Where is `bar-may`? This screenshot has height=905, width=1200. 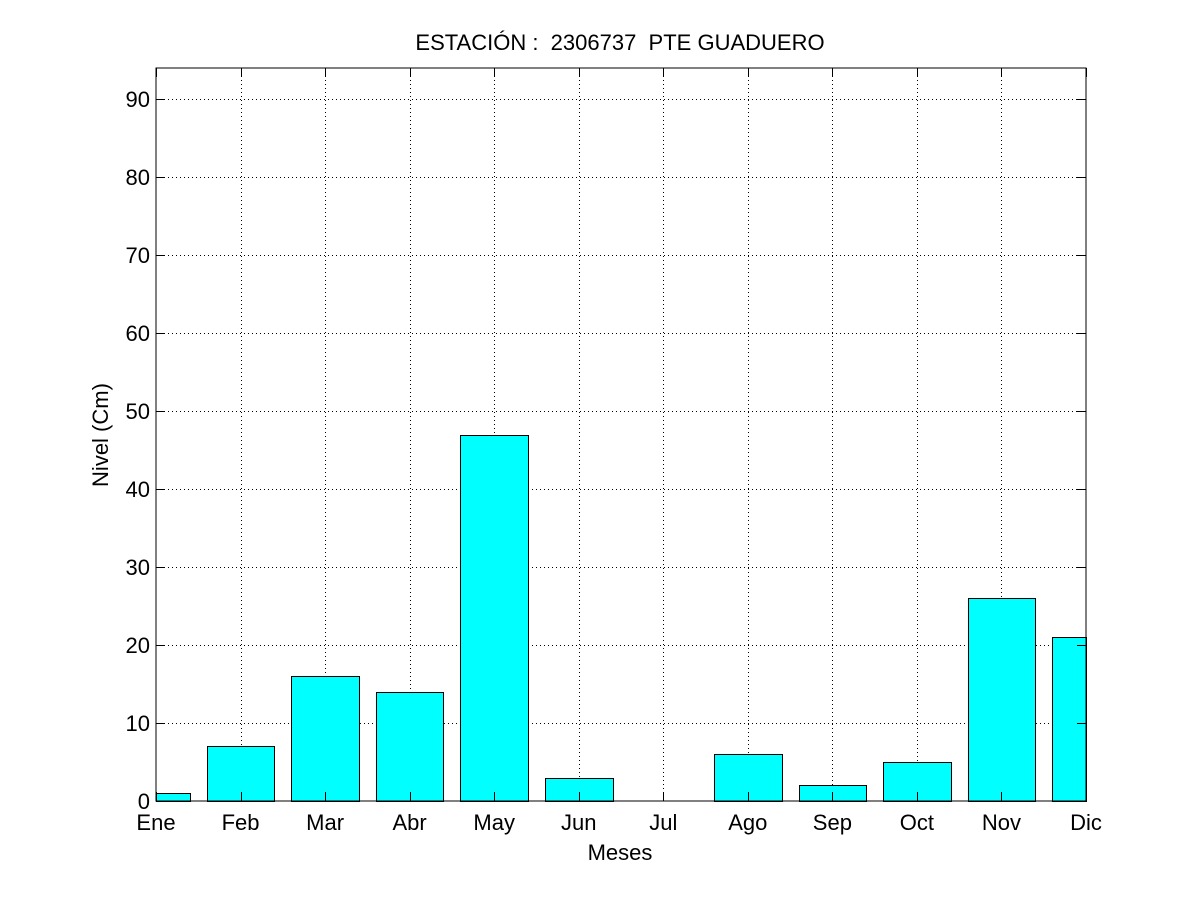
bar-may is located at coordinates (494, 618).